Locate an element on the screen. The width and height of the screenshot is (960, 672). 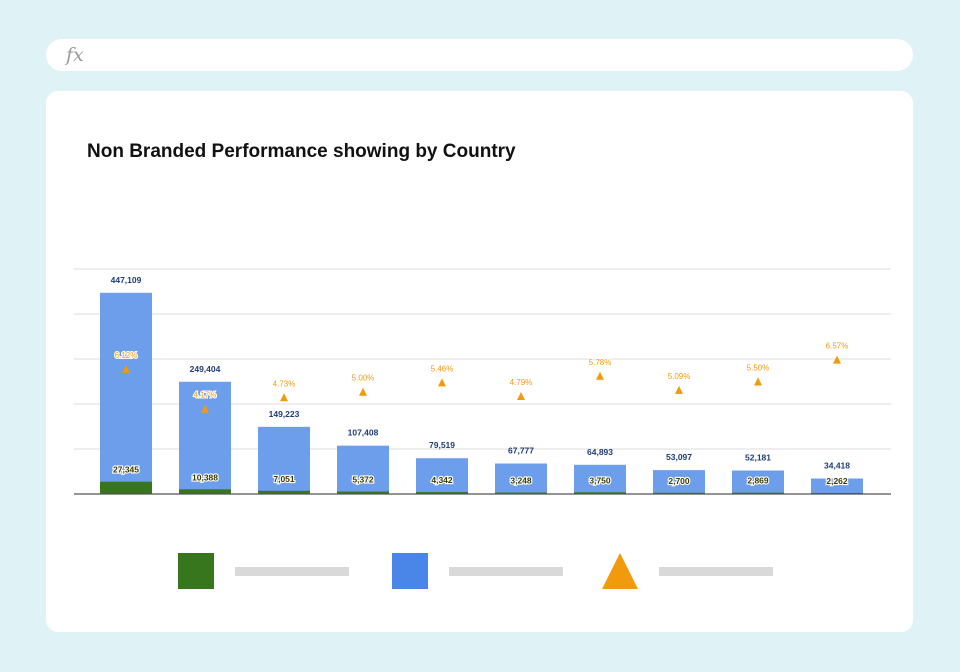
rate-label: 4.73% is located at coordinates (284, 383).